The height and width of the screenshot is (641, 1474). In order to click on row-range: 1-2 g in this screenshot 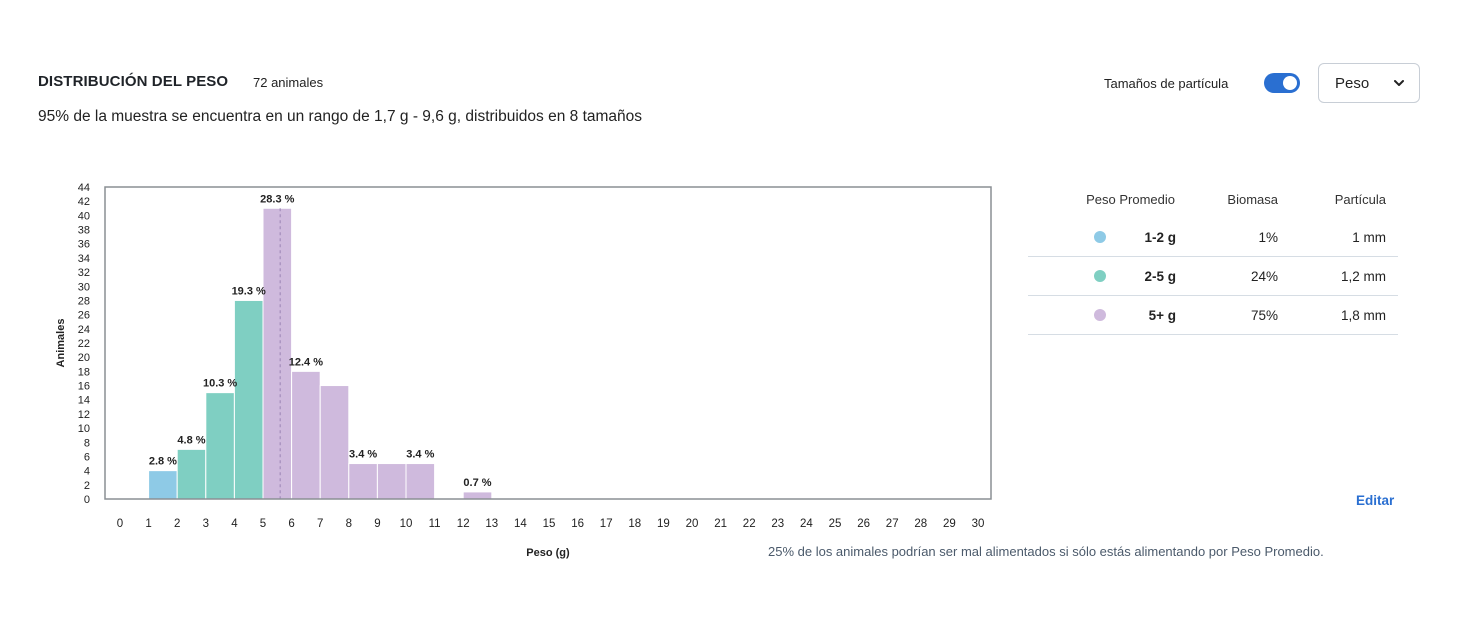, I will do `click(1160, 237)`.